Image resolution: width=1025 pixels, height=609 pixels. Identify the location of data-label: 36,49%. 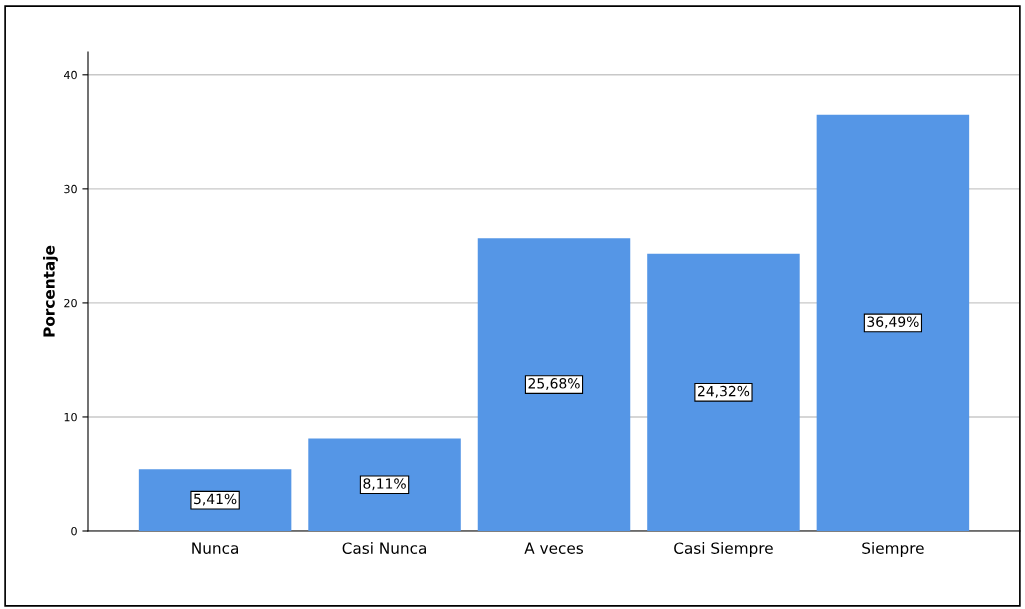
(893, 322).